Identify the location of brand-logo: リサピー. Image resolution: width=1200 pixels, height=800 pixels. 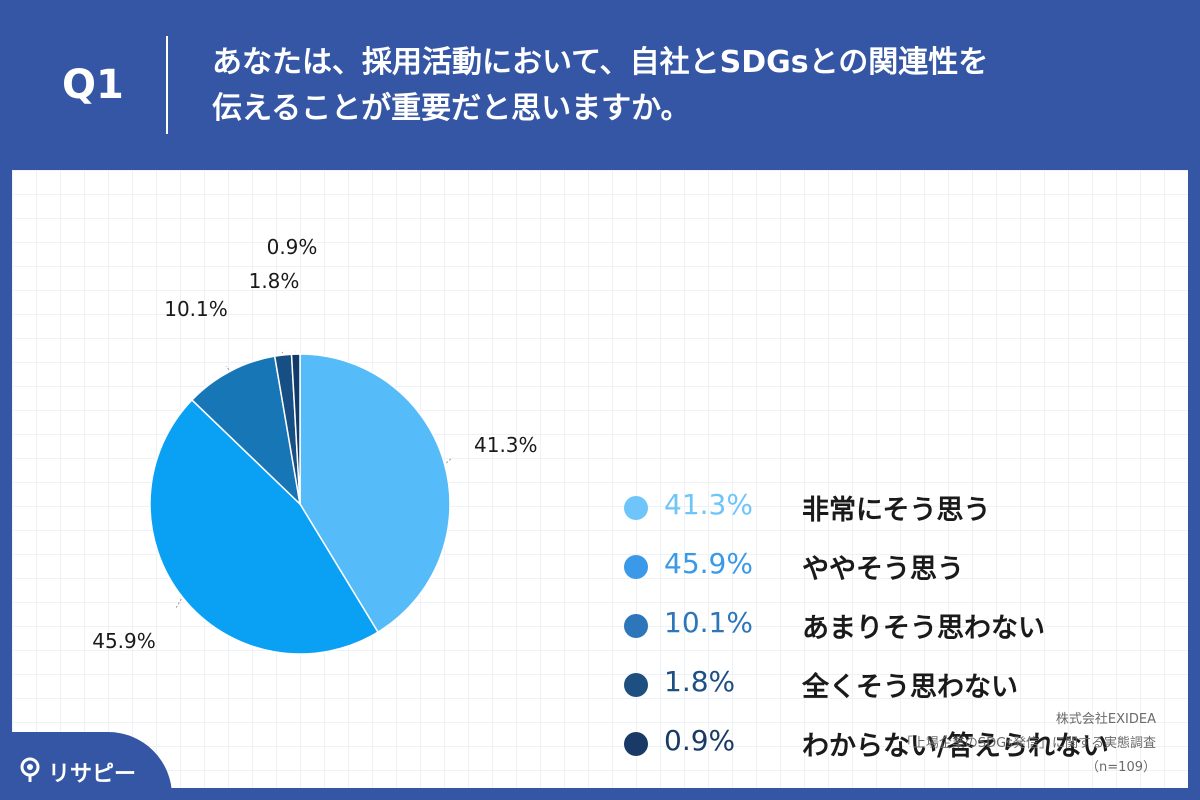
(86, 766).